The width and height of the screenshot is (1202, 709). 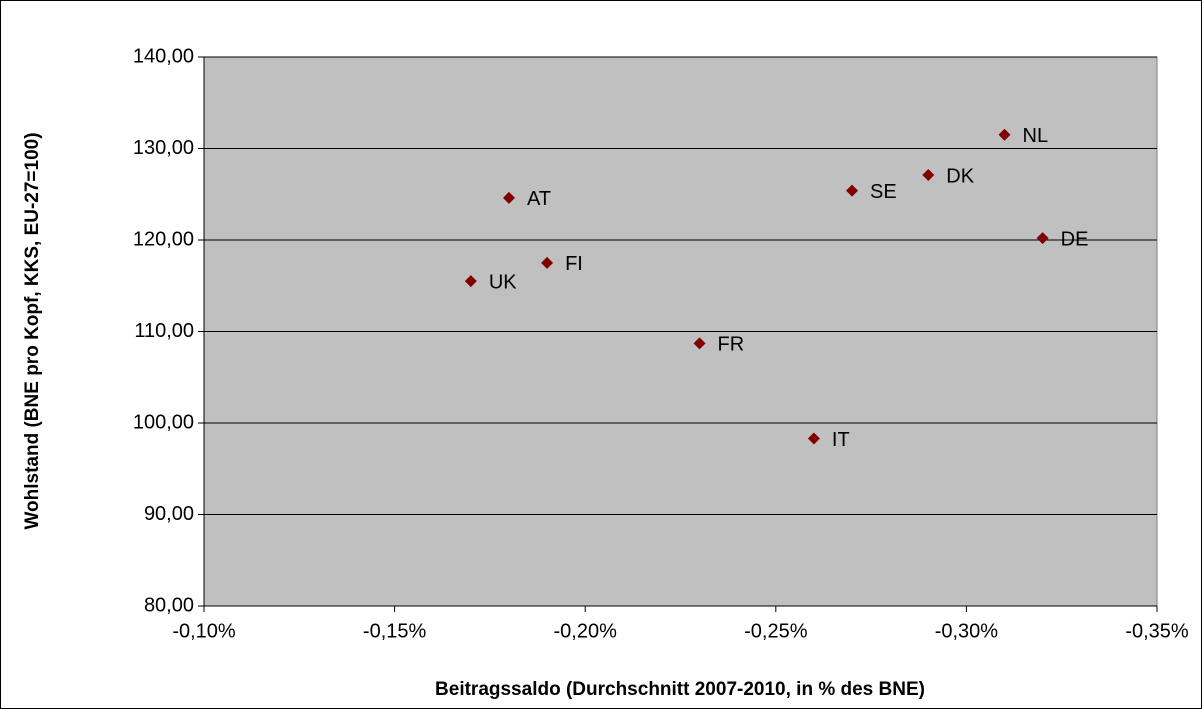 I want to click on data-label: IT, so click(x=841, y=440).